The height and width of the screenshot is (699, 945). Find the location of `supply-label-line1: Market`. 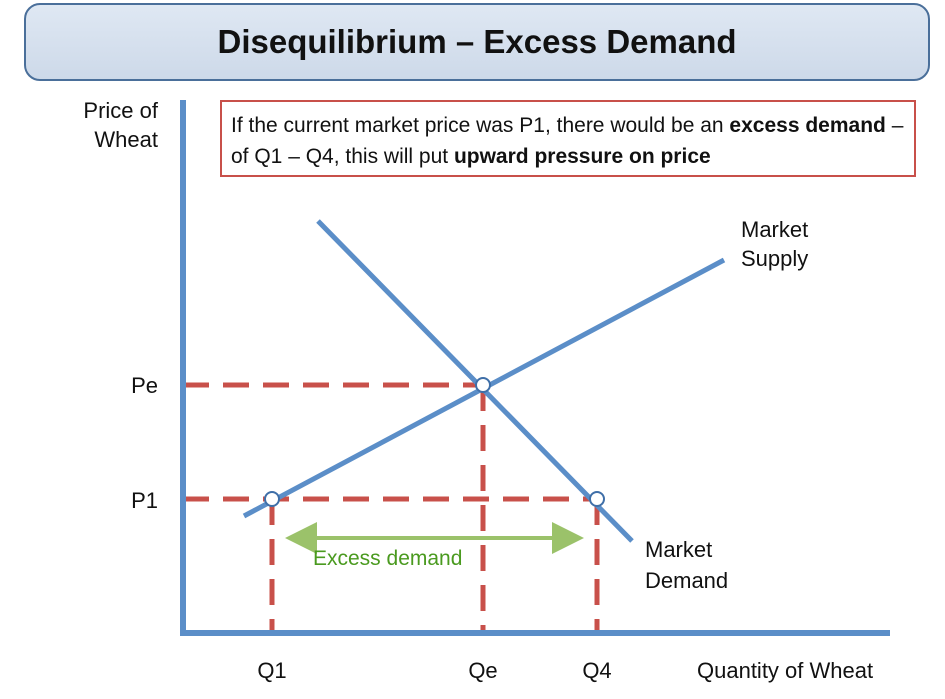

supply-label-line1: Market is located at coordinates (775, 229).